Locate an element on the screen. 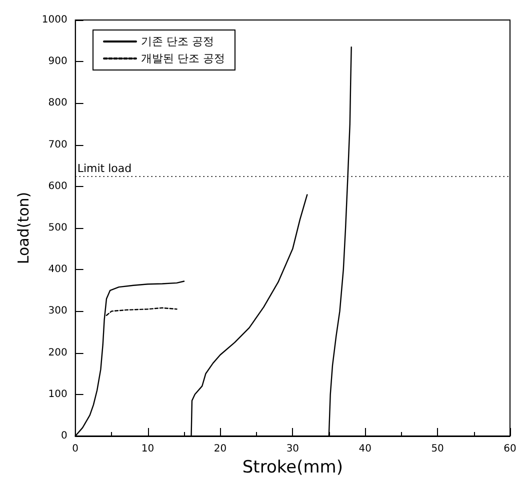  y-axis-title: Load(ton) is located at coordinates (23, 228).